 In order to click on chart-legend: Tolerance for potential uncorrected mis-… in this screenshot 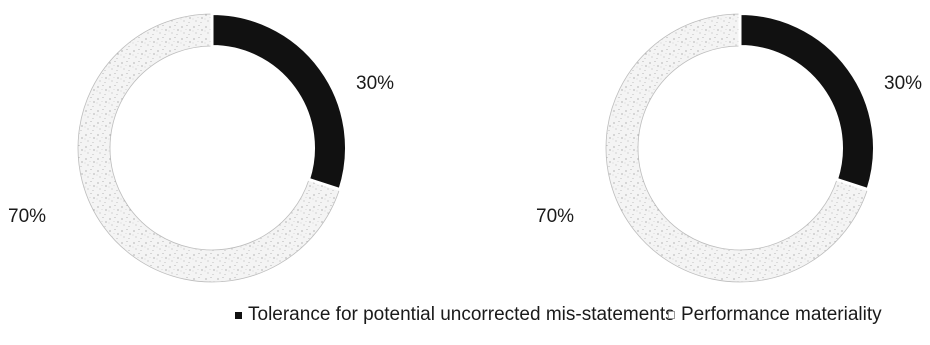, I will do `click(465, 319)`.